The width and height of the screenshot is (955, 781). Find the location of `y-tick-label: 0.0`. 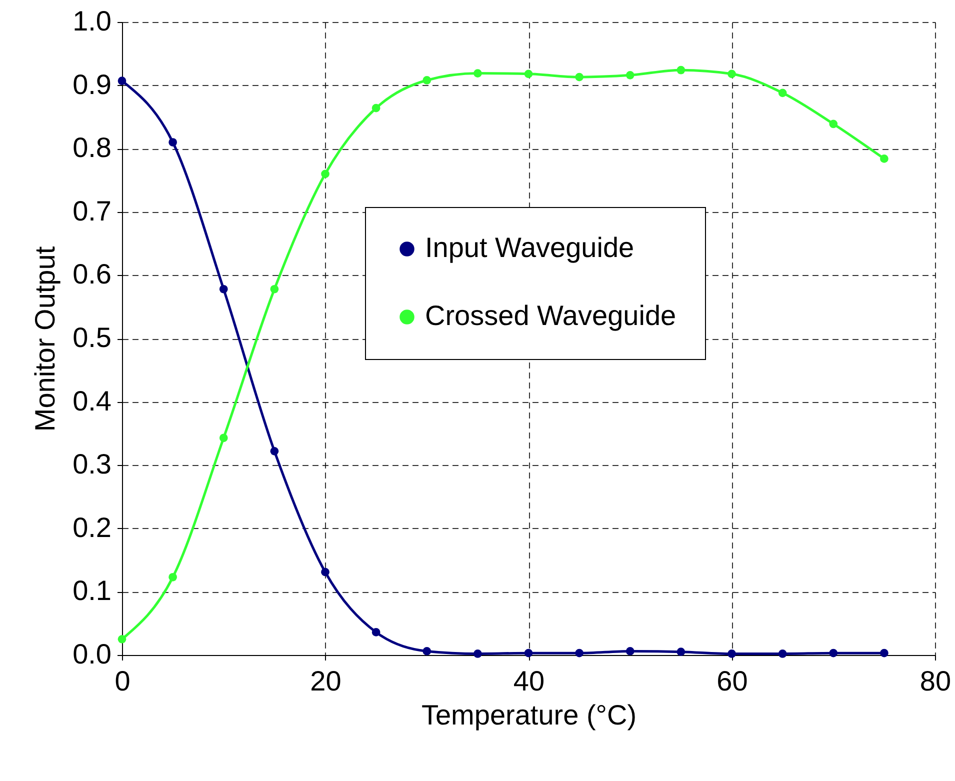

y-tick-label: 0.0 is located at coordinates (92, 654).